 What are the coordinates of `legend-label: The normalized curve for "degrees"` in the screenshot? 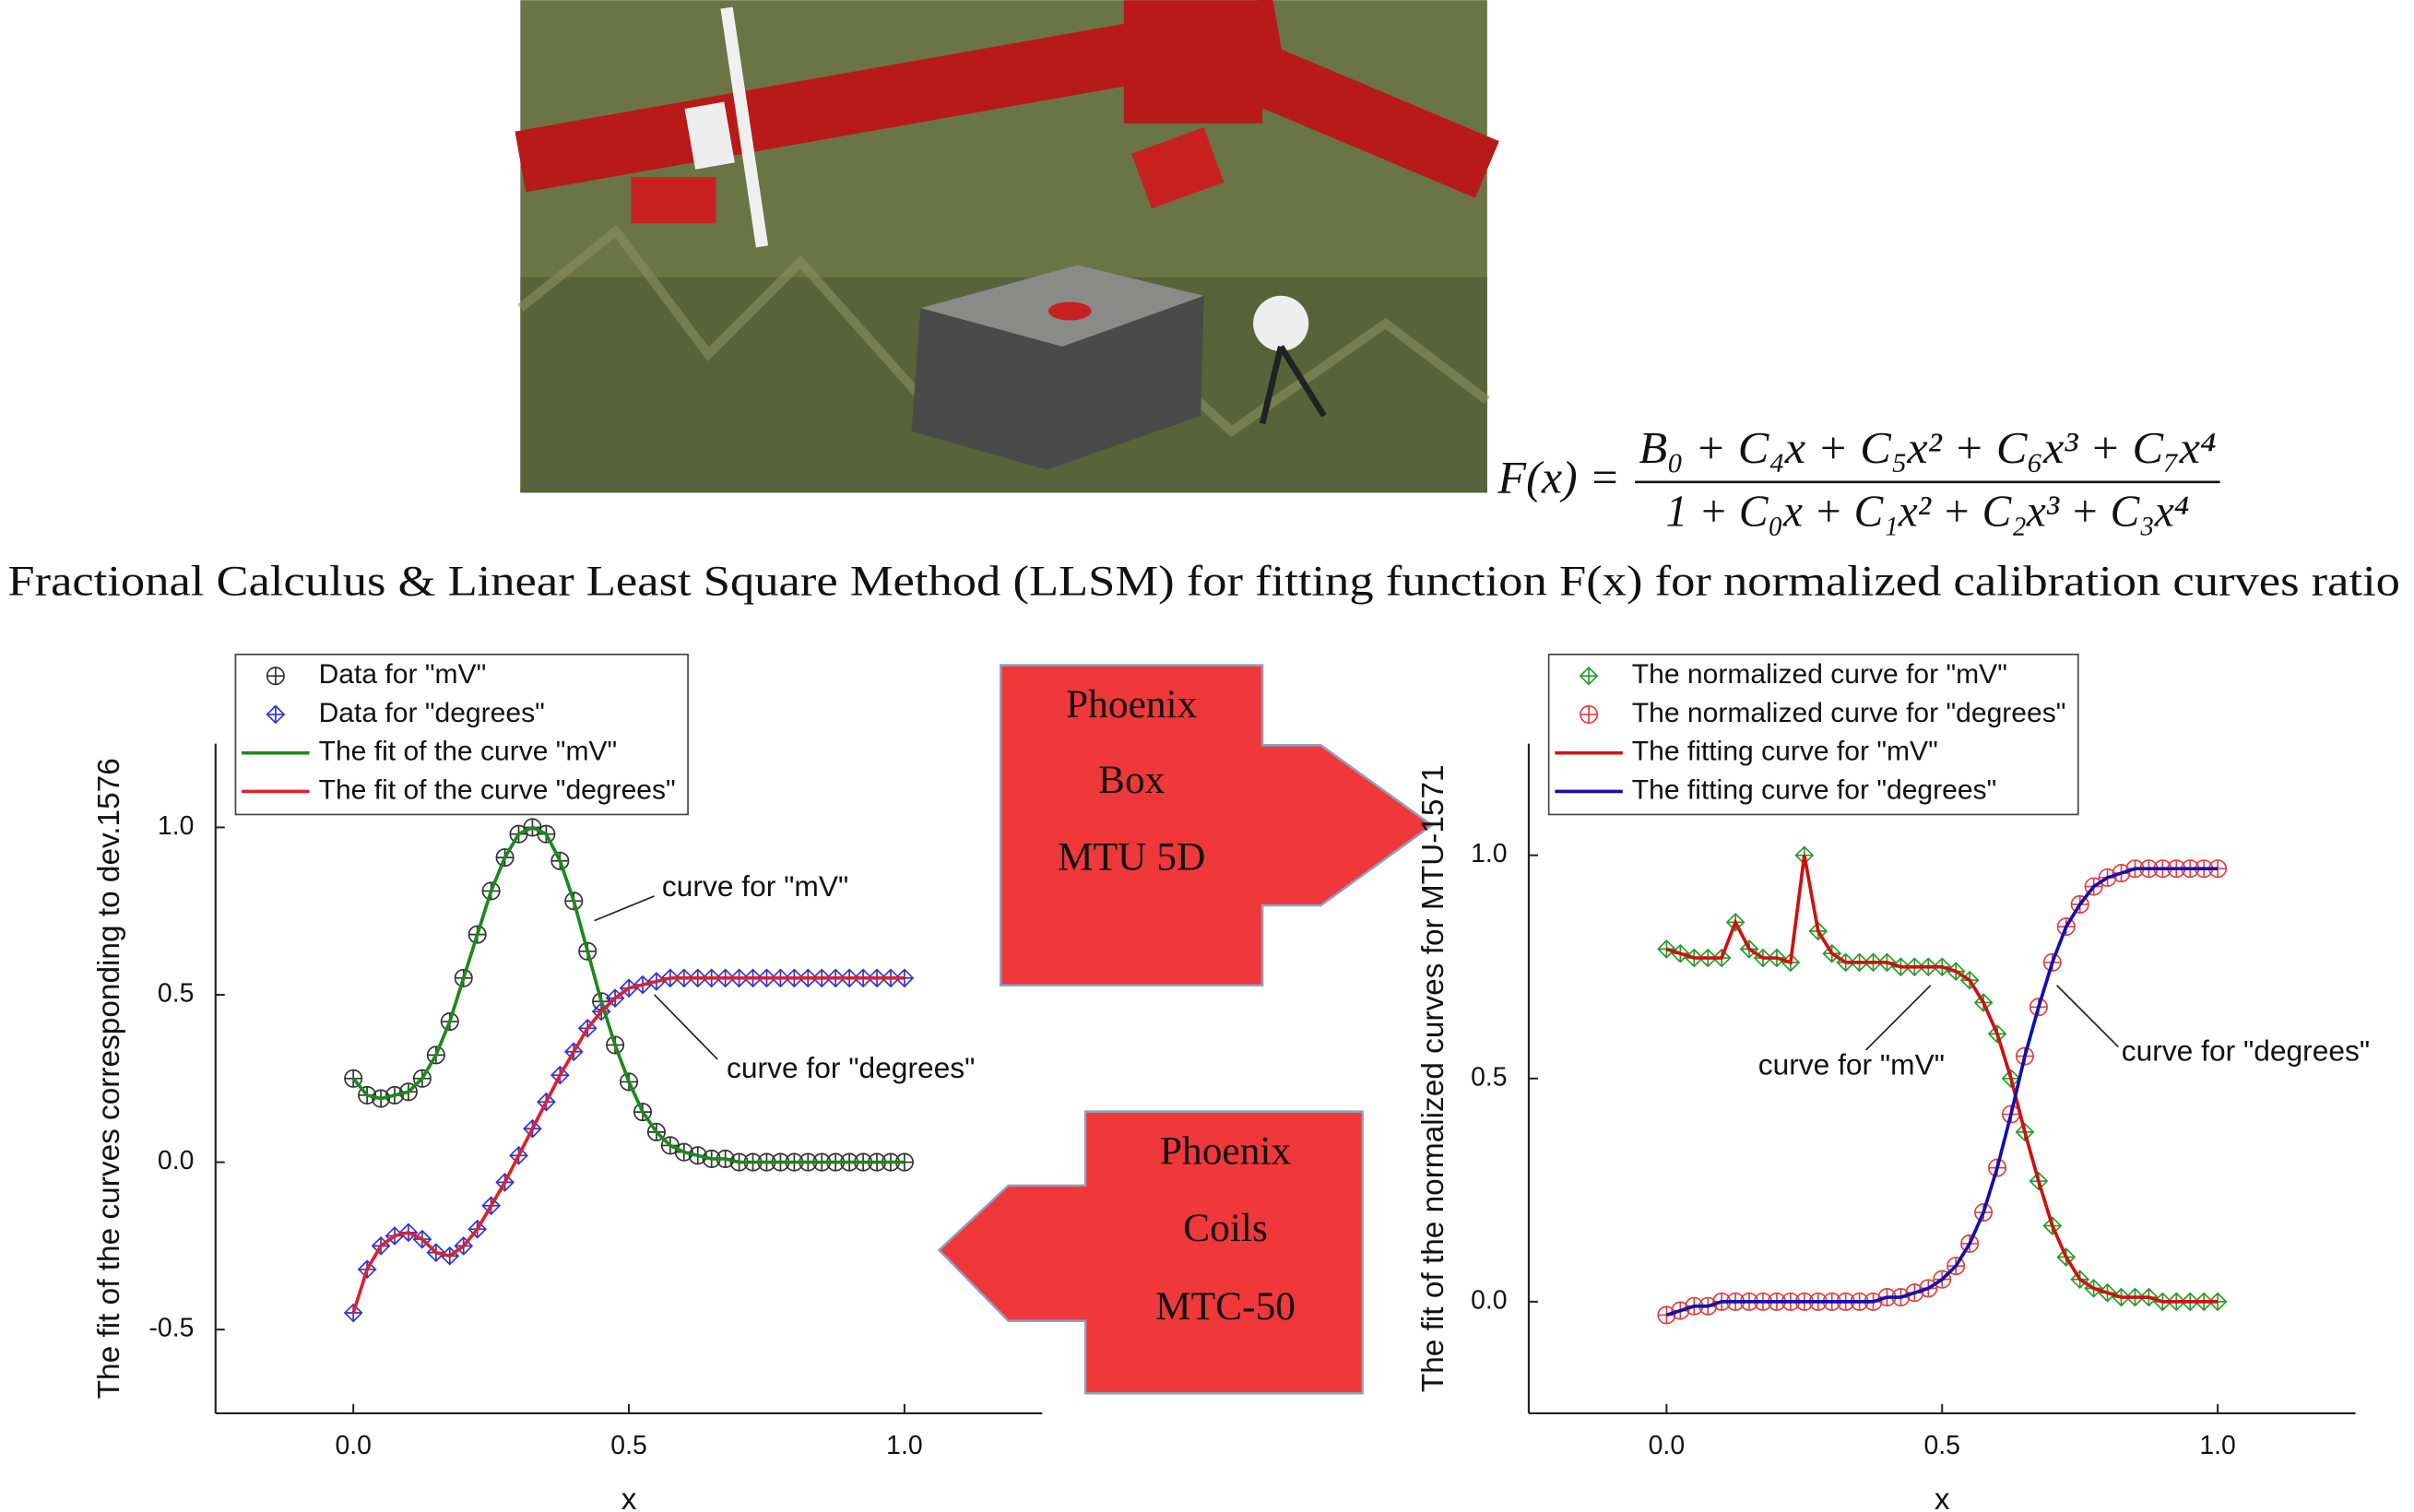 It's located at (1849, 713).